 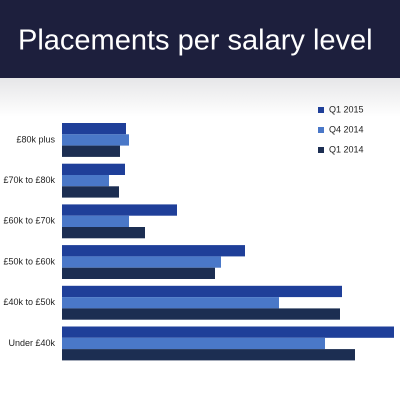 I want to click on category-label: £40k to £50k, so click(x=29, y=302).